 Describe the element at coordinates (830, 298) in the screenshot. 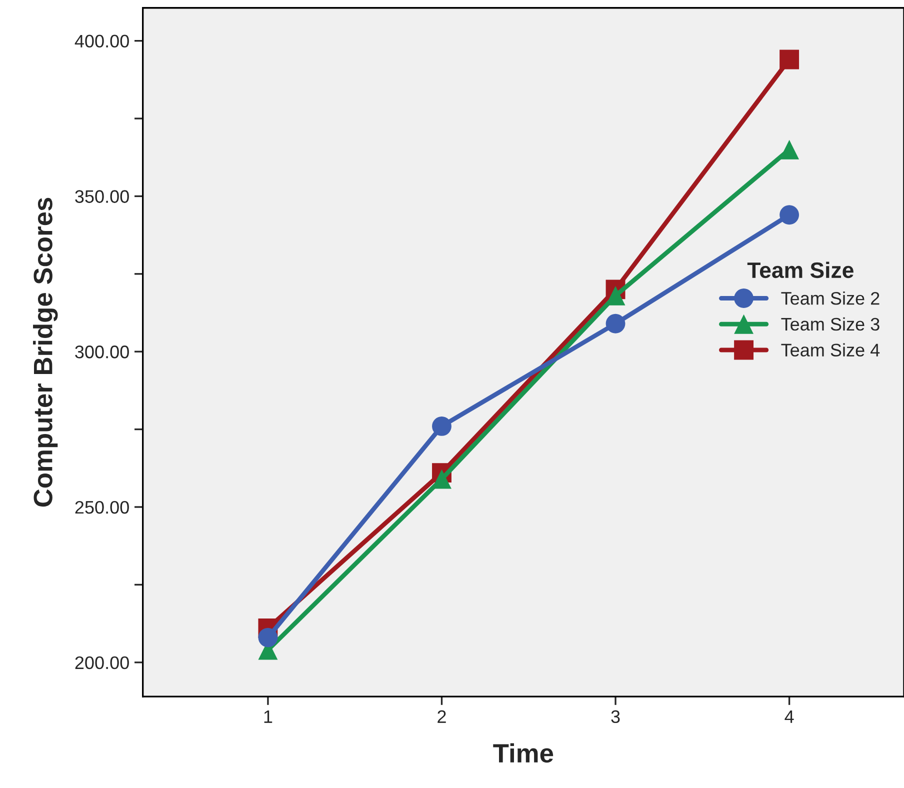

I see `legend-label: Team Size 2` at that location.